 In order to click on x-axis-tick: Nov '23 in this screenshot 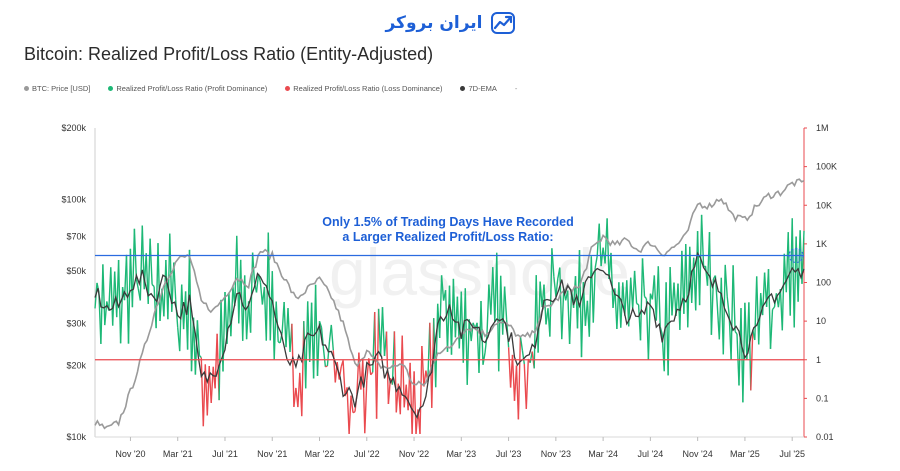, I will do `click(556, 454)`.